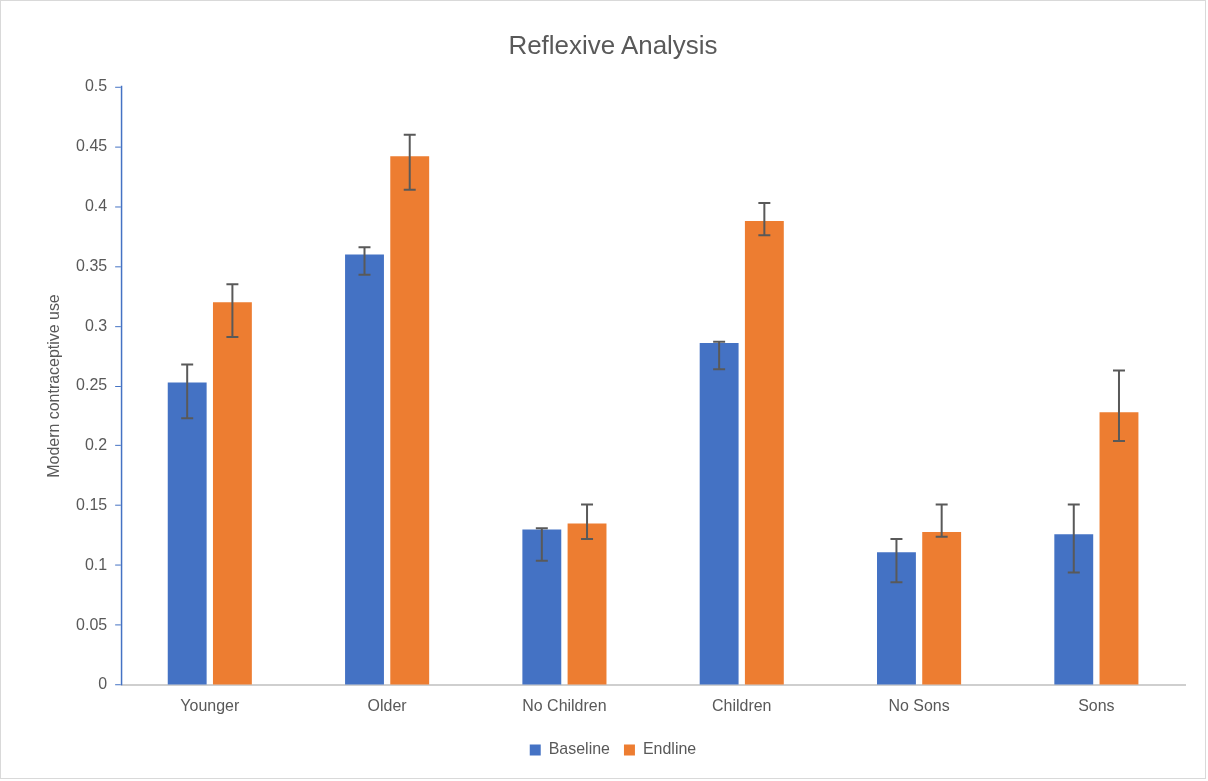 The width and height of the screenshot is (1208, 781). I want to click on x-tick-label: Older, so click(387, 705).